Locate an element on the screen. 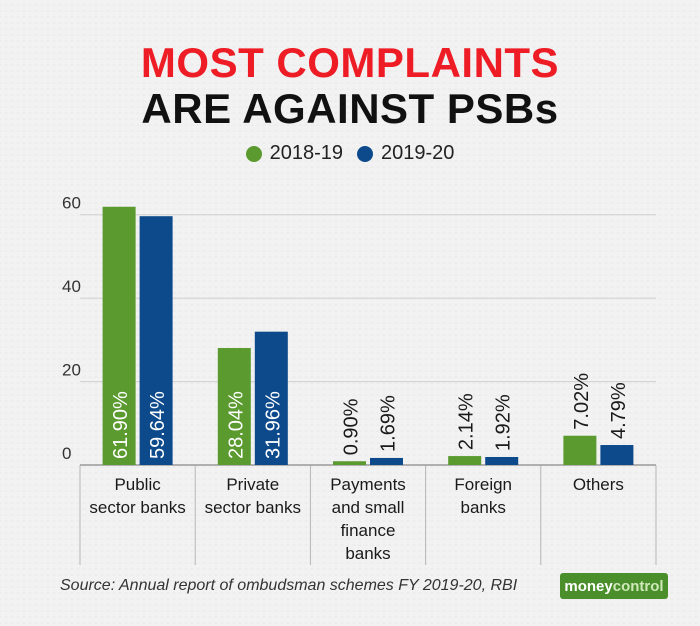 The height and width of the screenshot is (626, 700). category-label-0-1: sector banks is located at coordinates (137, 507).